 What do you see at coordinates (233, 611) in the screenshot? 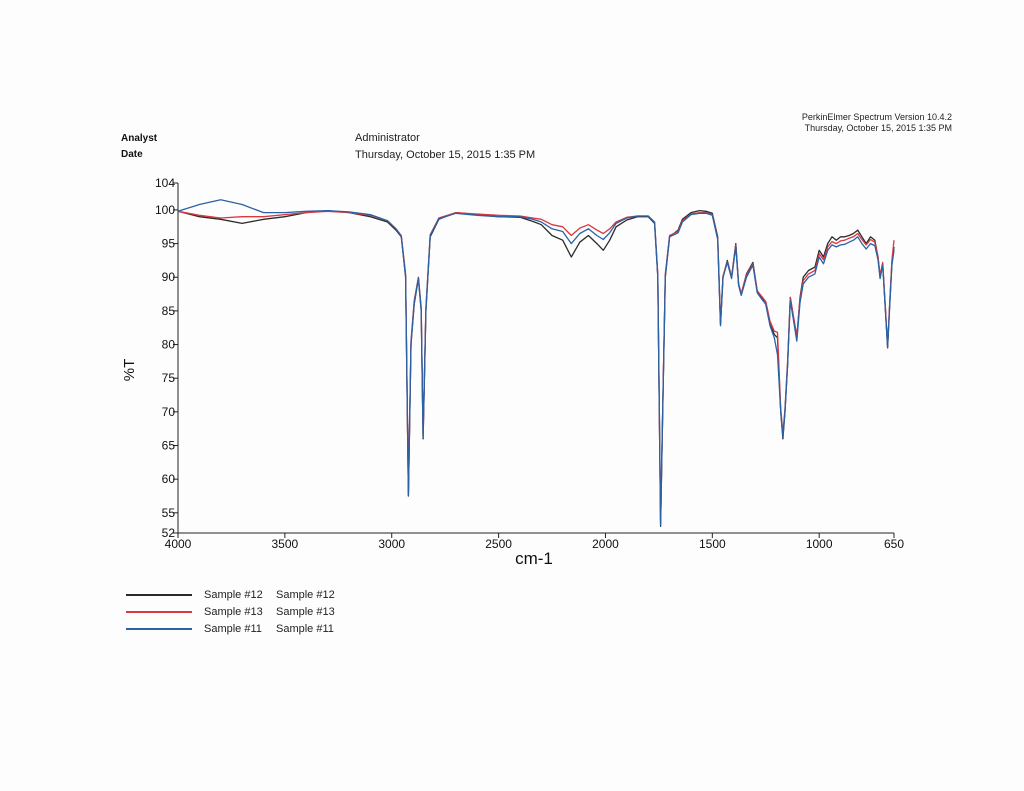
I see `legend-label: Sample #13` at bounding box center [233, 611].